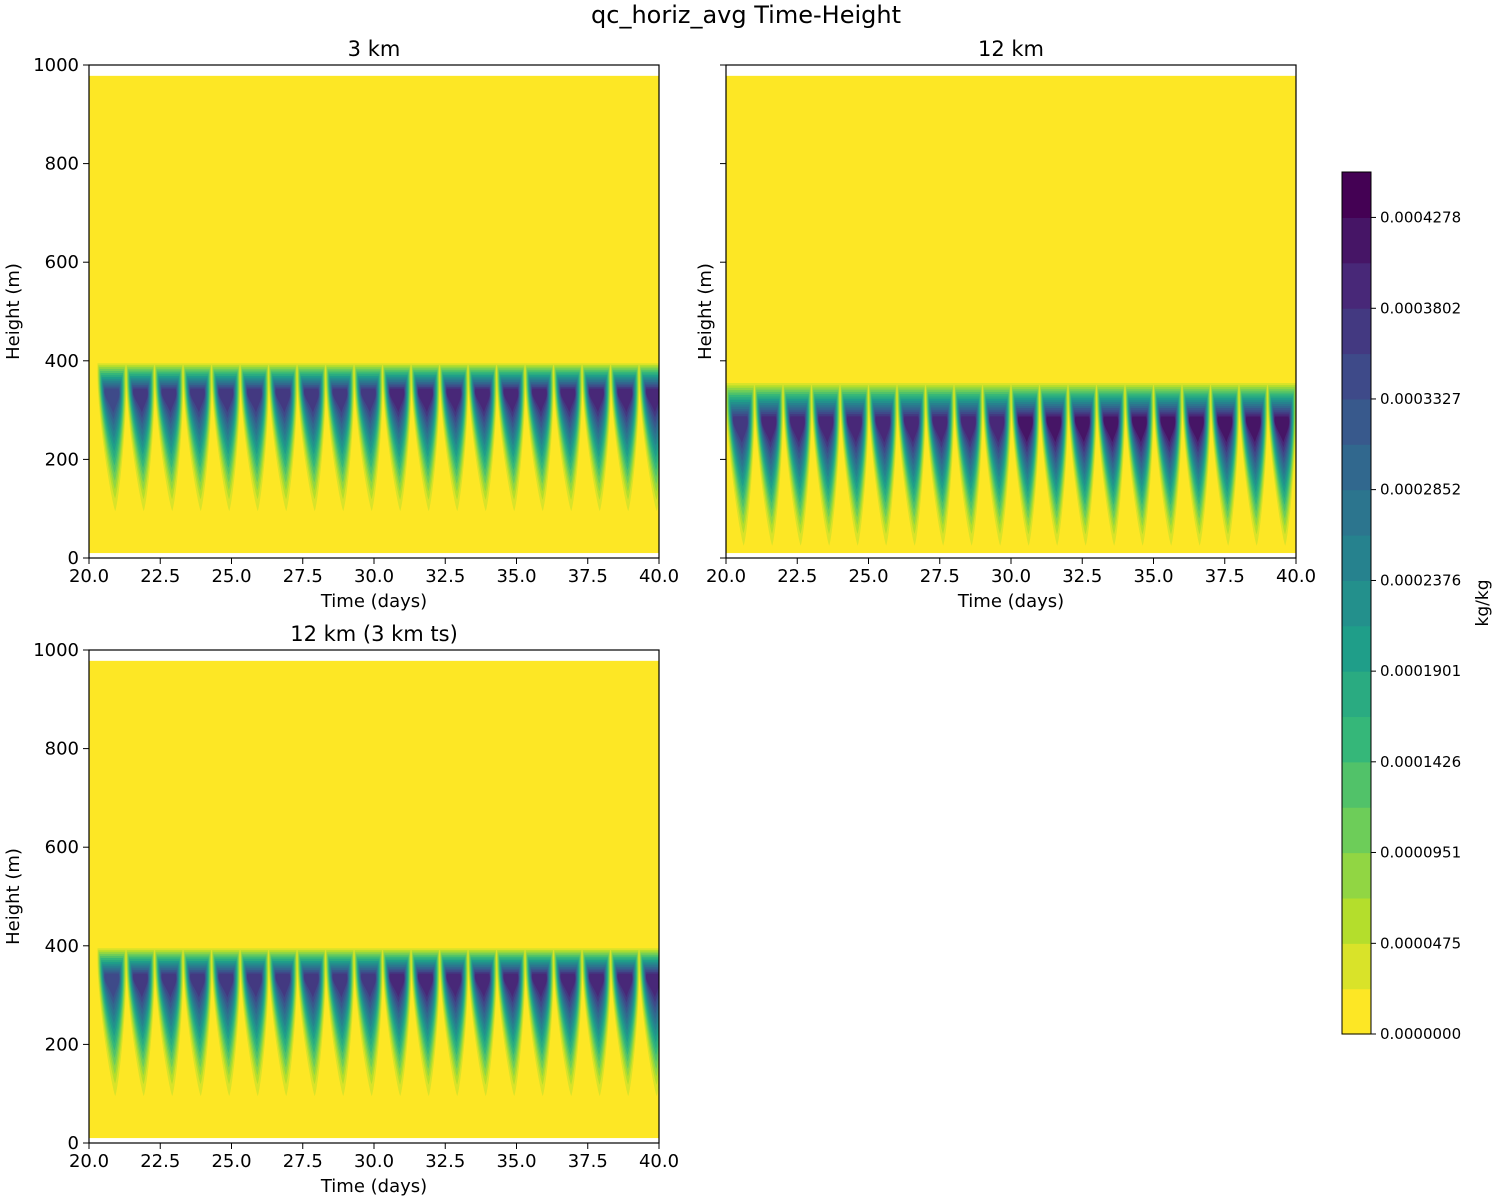 Image resolution: width=1500 pixels, height=1200 pixels. Describe the element at coordinates (659, 1161) in the screenshot. I see `x-tick-label: 40.0` at that location.